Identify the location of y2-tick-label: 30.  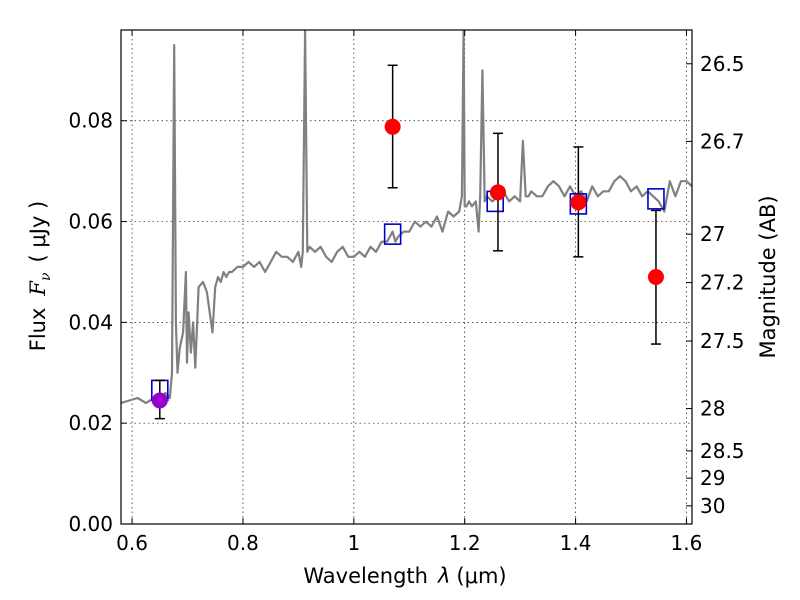
(712, 506).